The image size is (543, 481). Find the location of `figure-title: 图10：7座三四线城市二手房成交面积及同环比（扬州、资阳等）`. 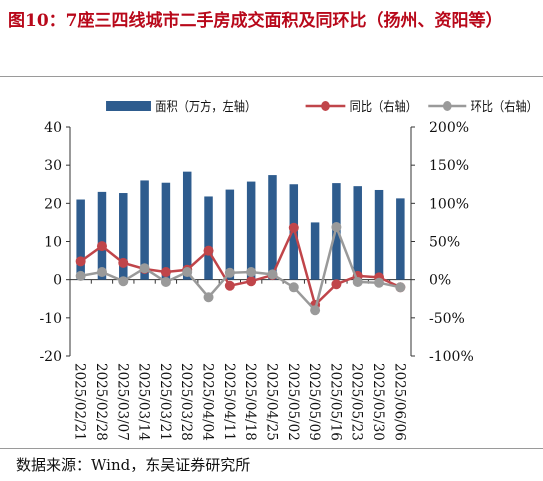

figure-title: 图10：7座三四线城市二手房成交面积及同环比（扬州、资阳等） is located at coordinates (255, 21).